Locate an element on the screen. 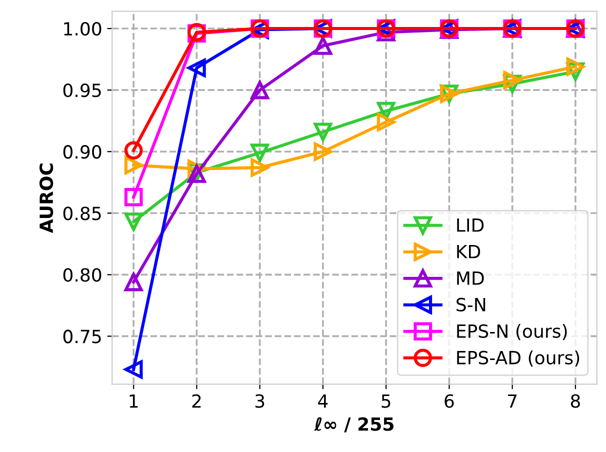 The width and height of the screenshot is (606, 452). x-tick-label: 4 is located at coordinates (323, 401).